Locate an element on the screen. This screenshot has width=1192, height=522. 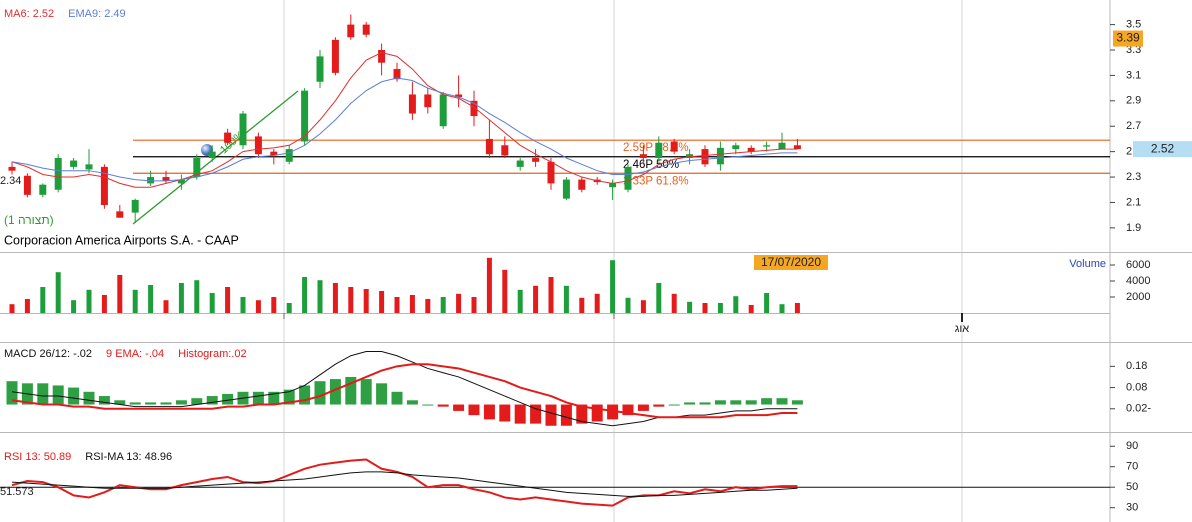
y-tick-label: 2.3 is located at coordinates (1133, 177).